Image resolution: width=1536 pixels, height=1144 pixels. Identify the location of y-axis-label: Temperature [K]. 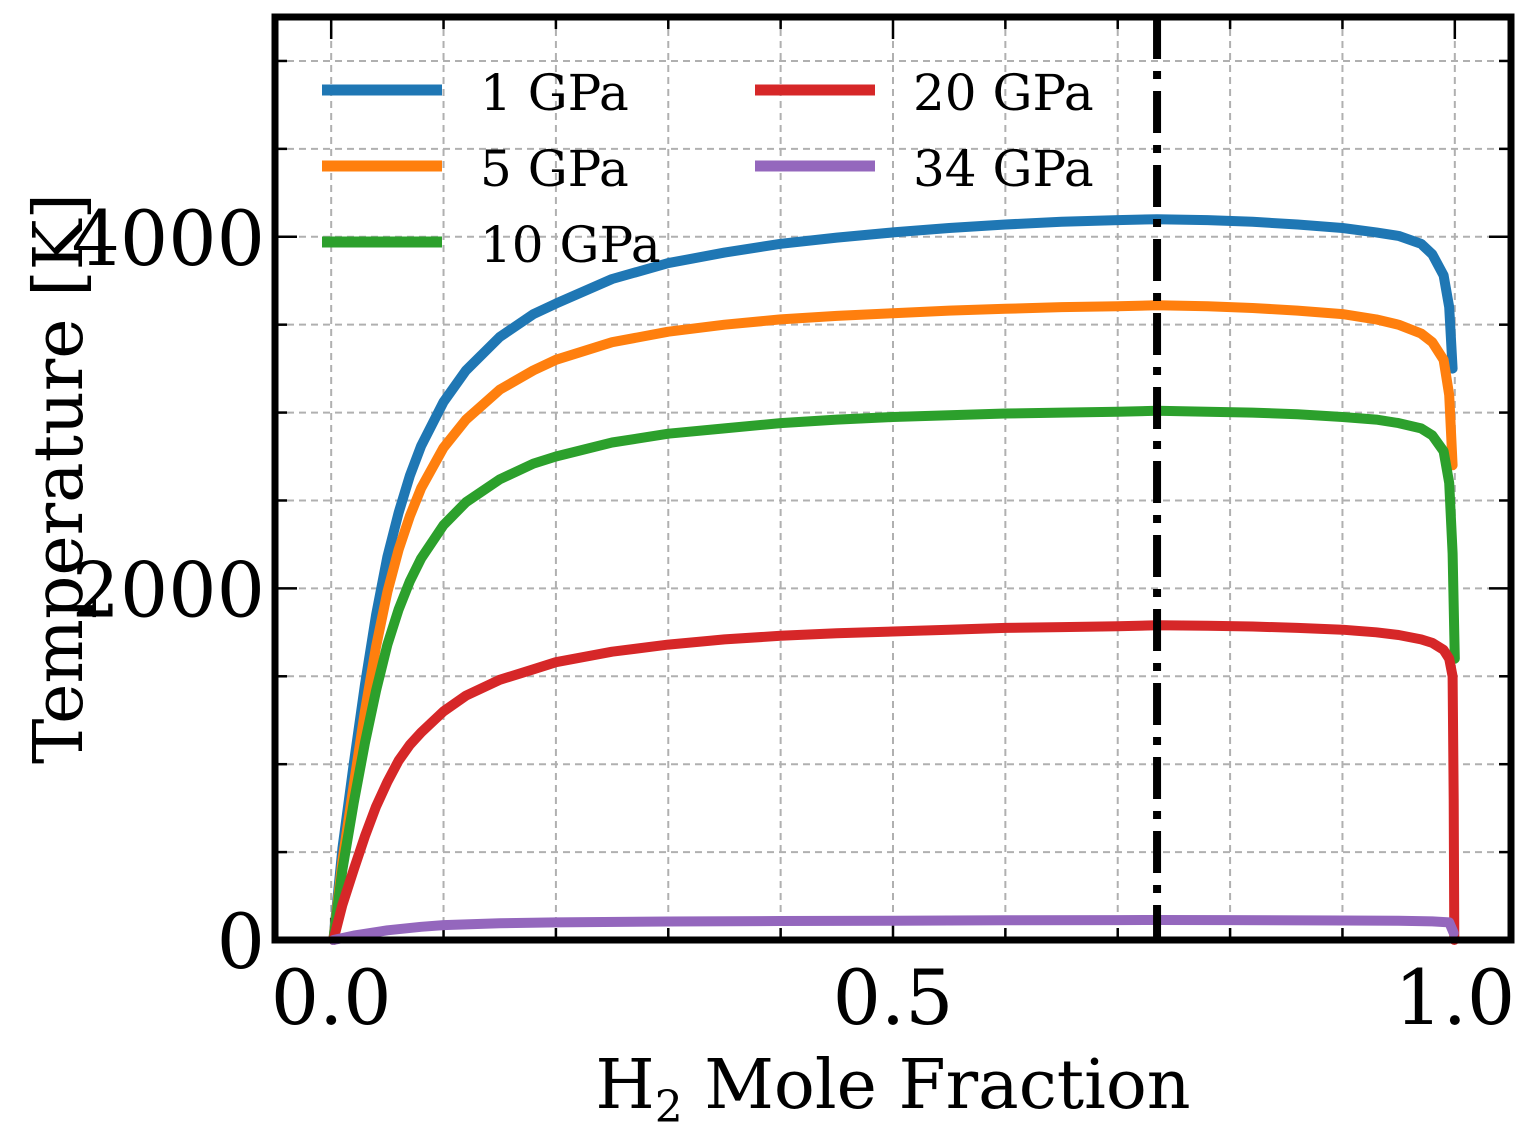
(59, 478).